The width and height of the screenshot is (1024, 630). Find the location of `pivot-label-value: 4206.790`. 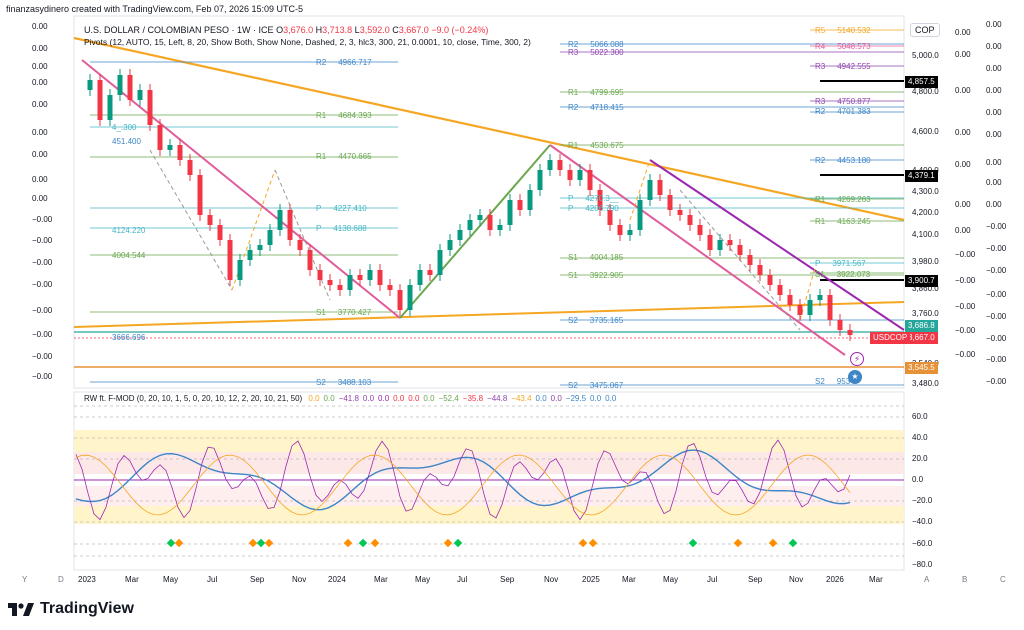

pivot-label-value: 4206.790 is located at coordinates (602, 208).